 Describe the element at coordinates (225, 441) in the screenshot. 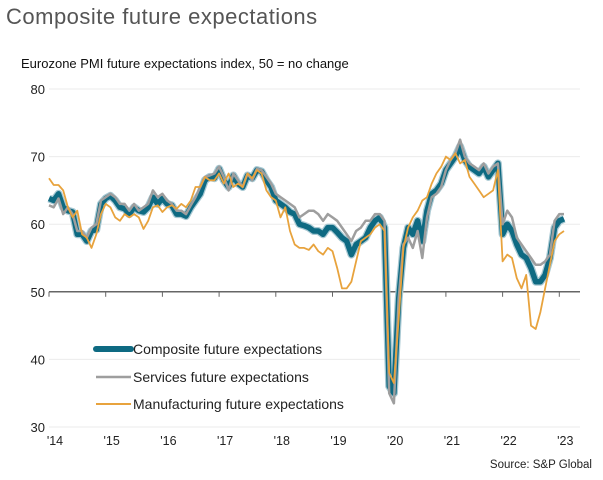

I see `x-tick-label: '17` at that location.